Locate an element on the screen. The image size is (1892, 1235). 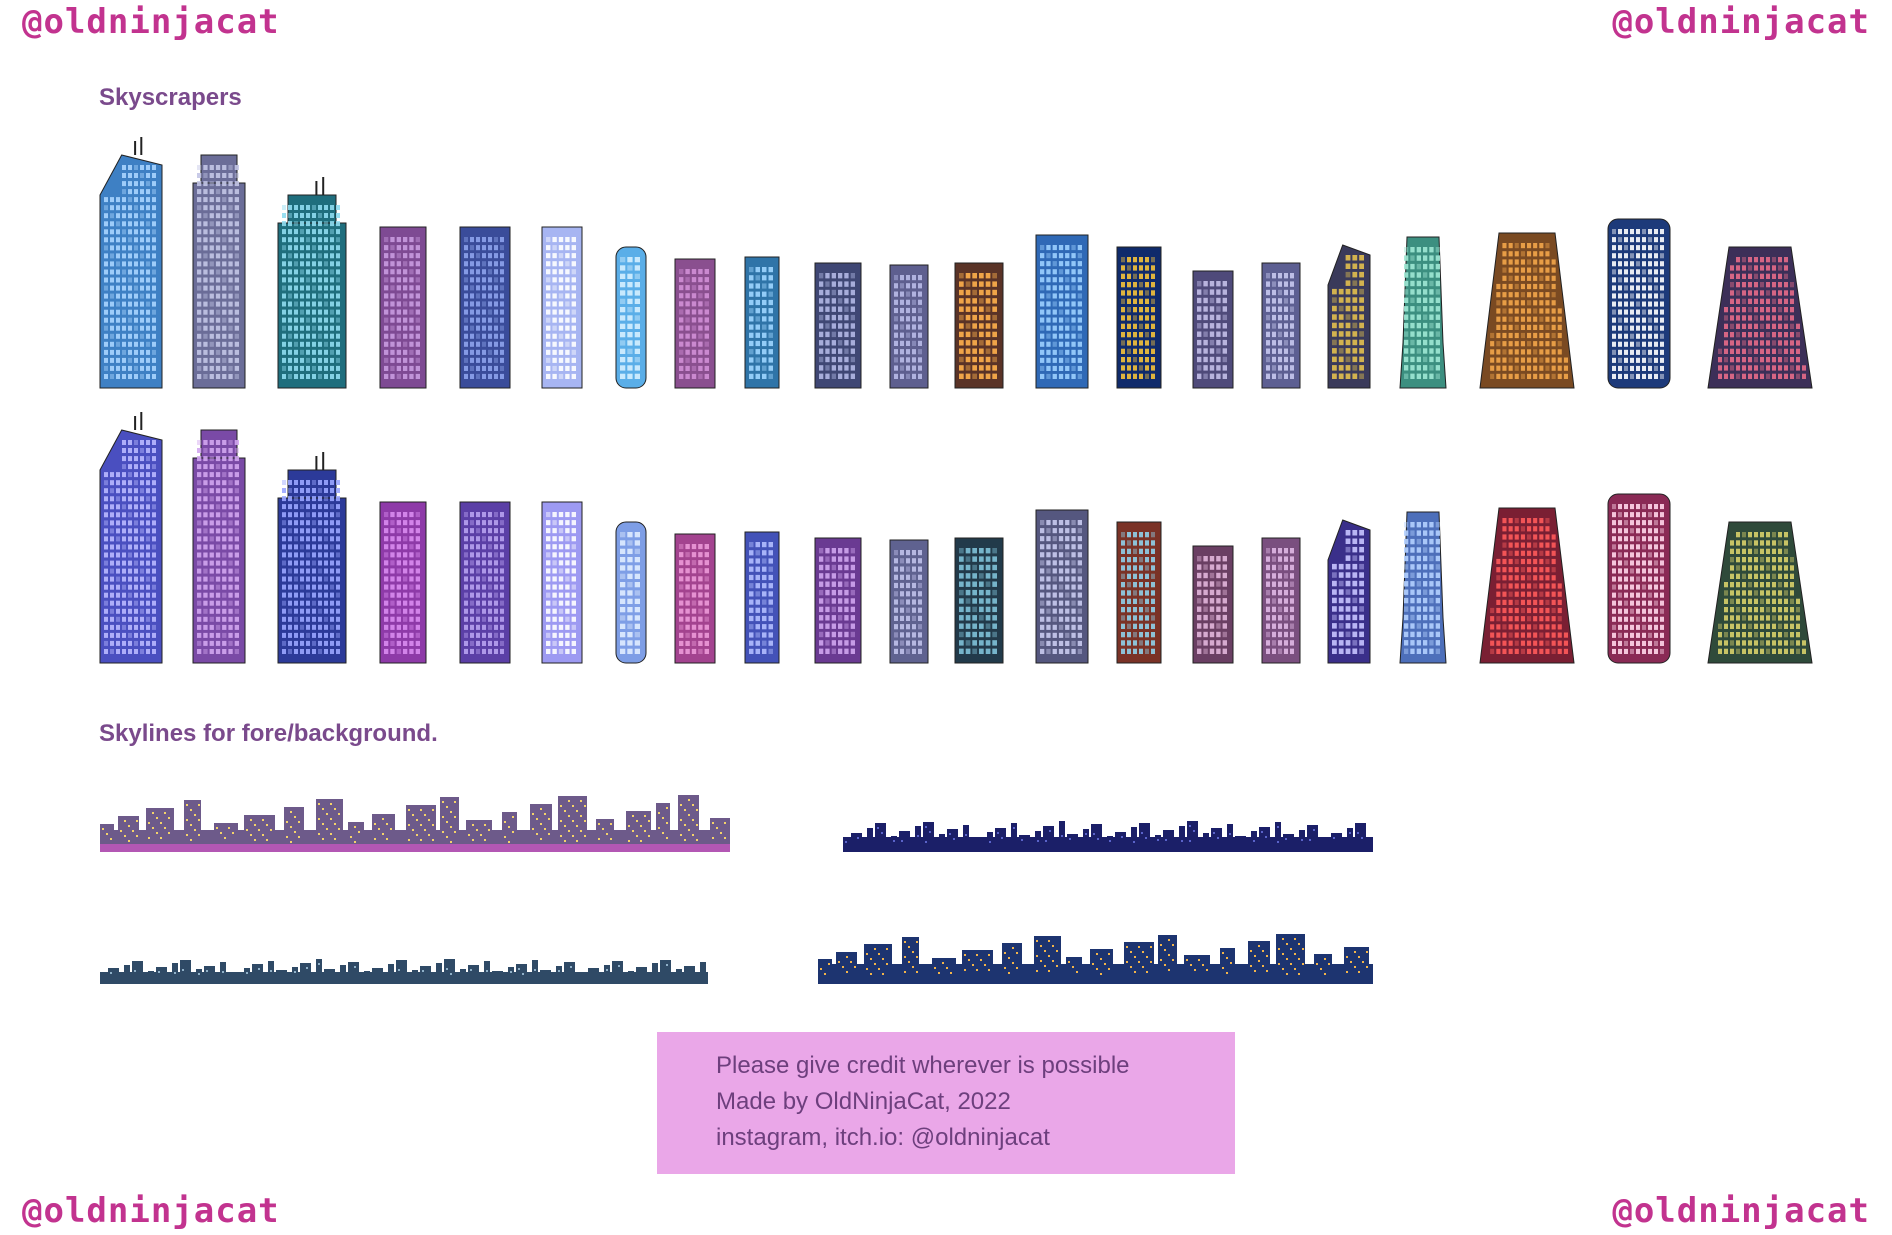
watermark-top-left: @oldninjacat is located at coordinates (151, 22).